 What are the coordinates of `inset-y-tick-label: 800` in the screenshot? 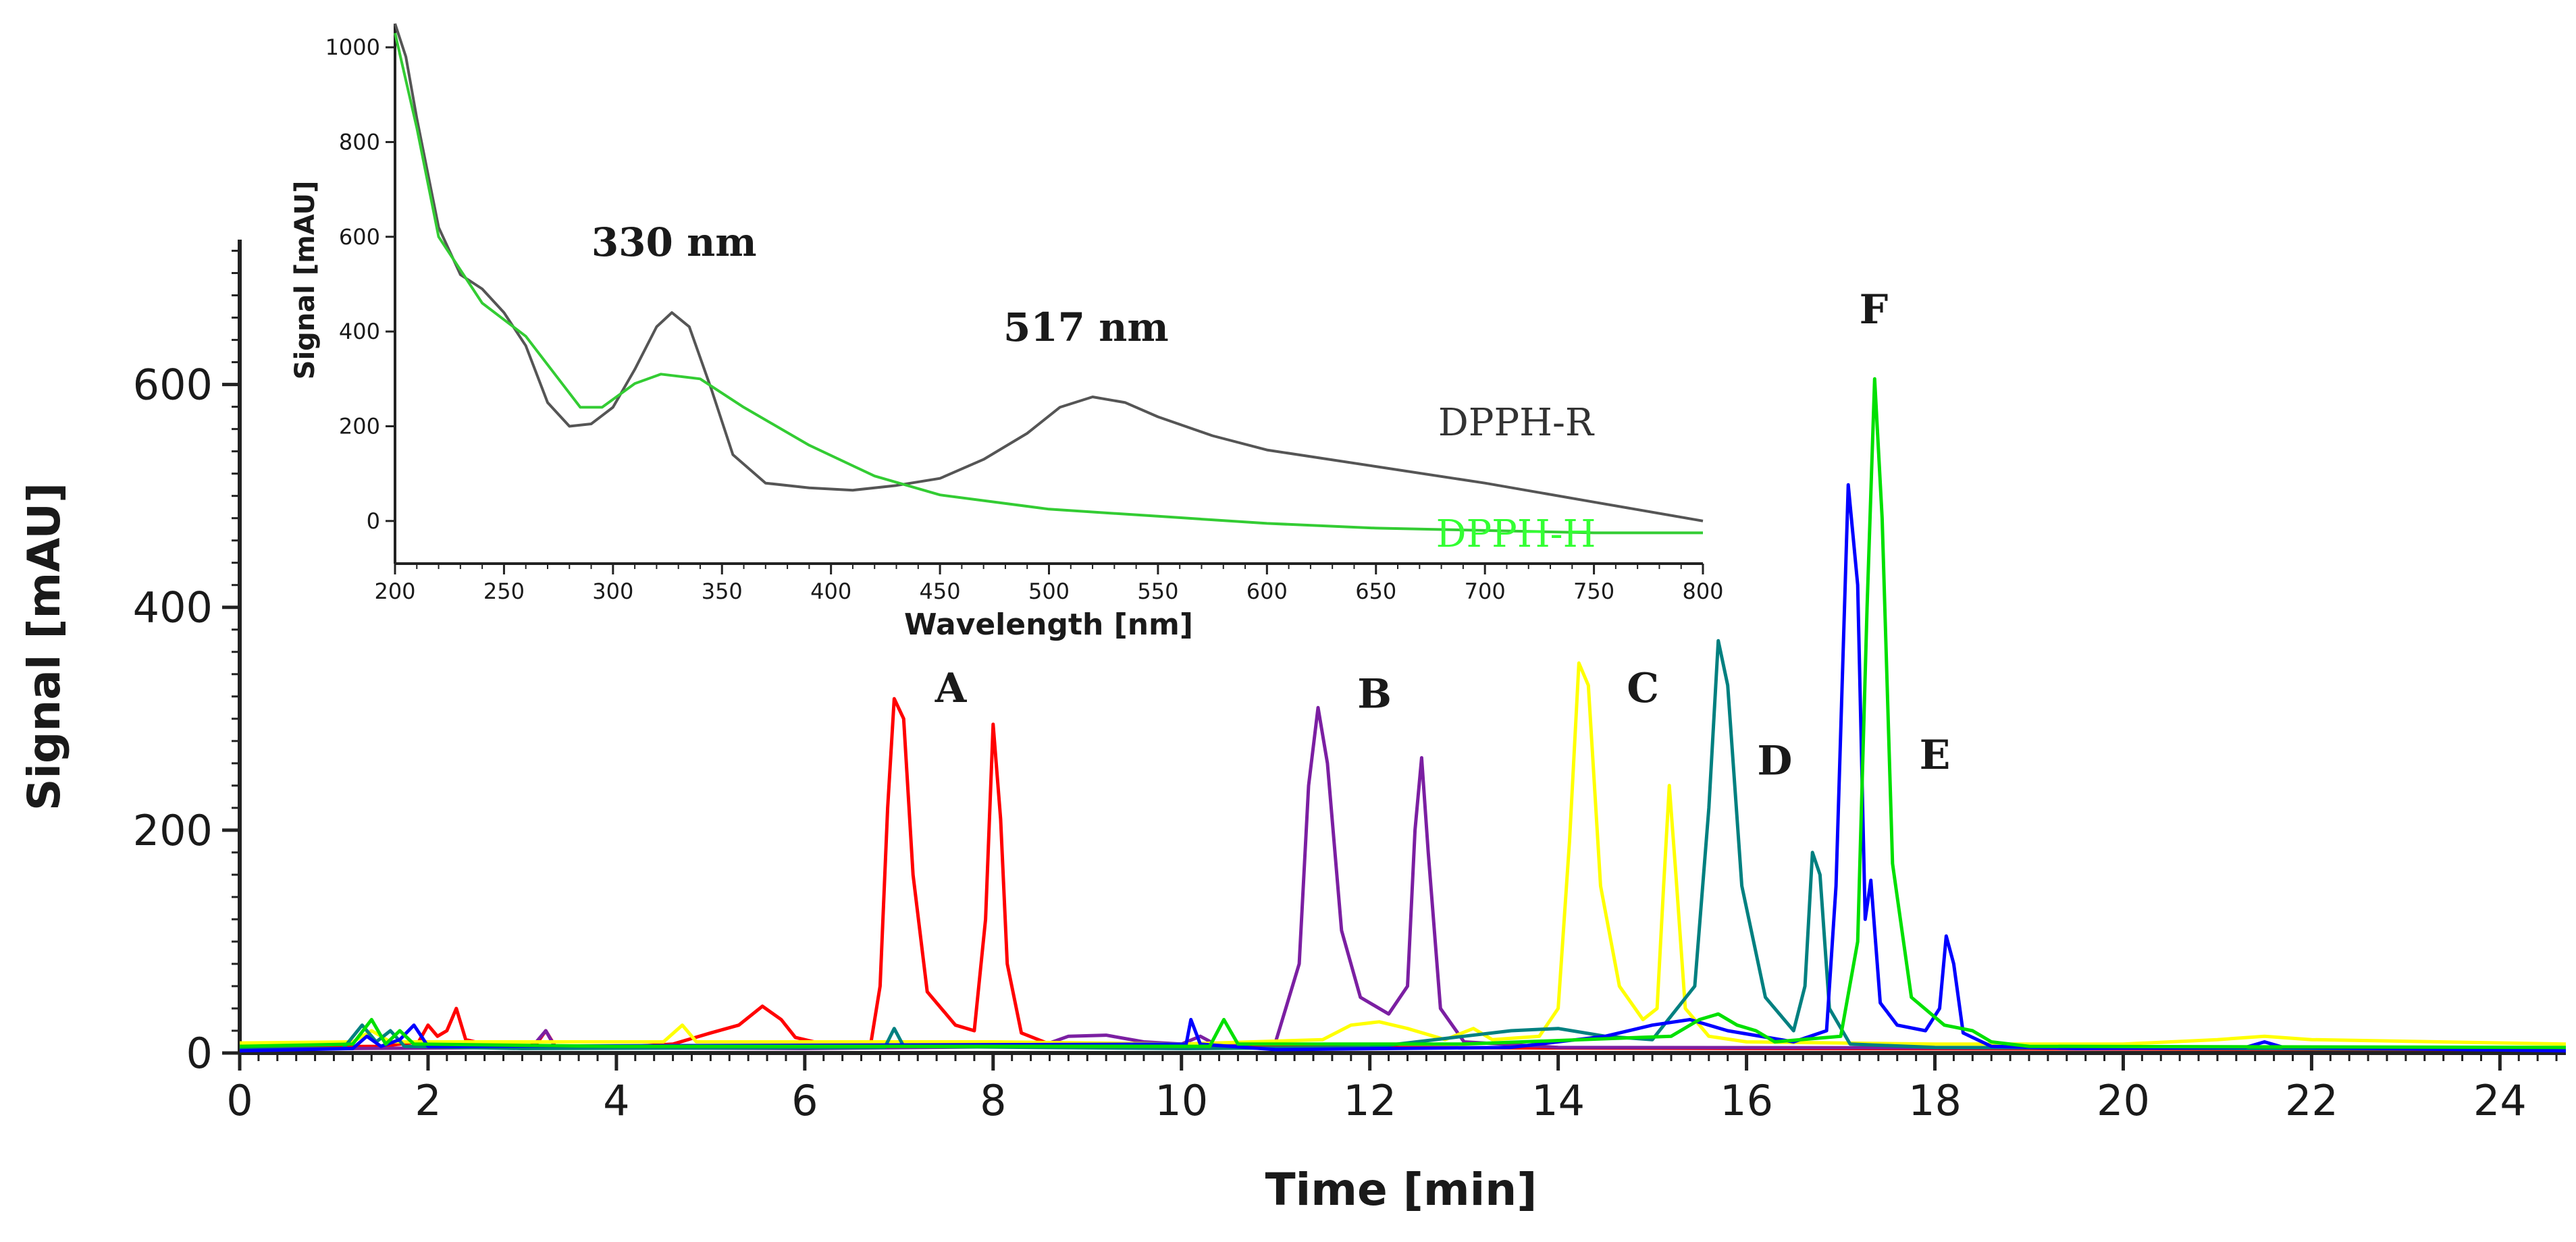 It's located at (359, 142).